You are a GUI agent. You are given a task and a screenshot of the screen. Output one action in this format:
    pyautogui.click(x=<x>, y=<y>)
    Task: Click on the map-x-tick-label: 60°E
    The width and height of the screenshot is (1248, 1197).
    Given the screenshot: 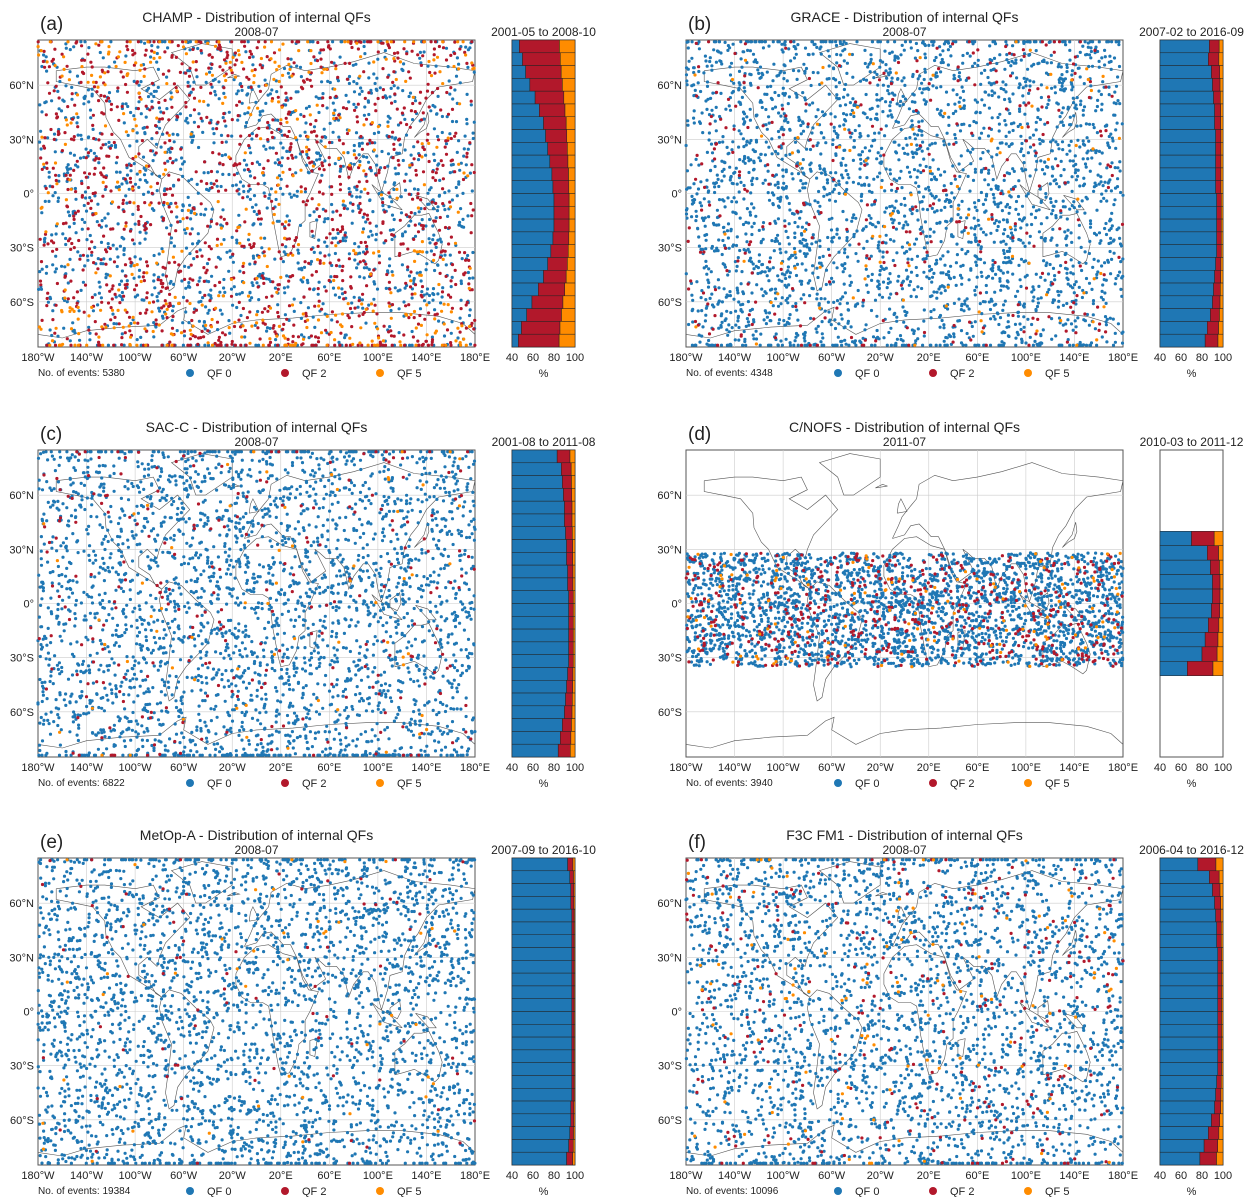 What is the action you would take?
    pyautogui.click(x=977, y=358)
    